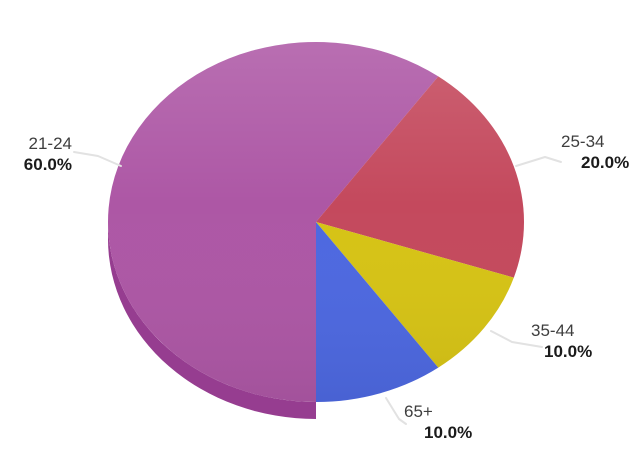  I want to click on slice-callout-35-44: 35-44 10.0%, so click(561, 341).